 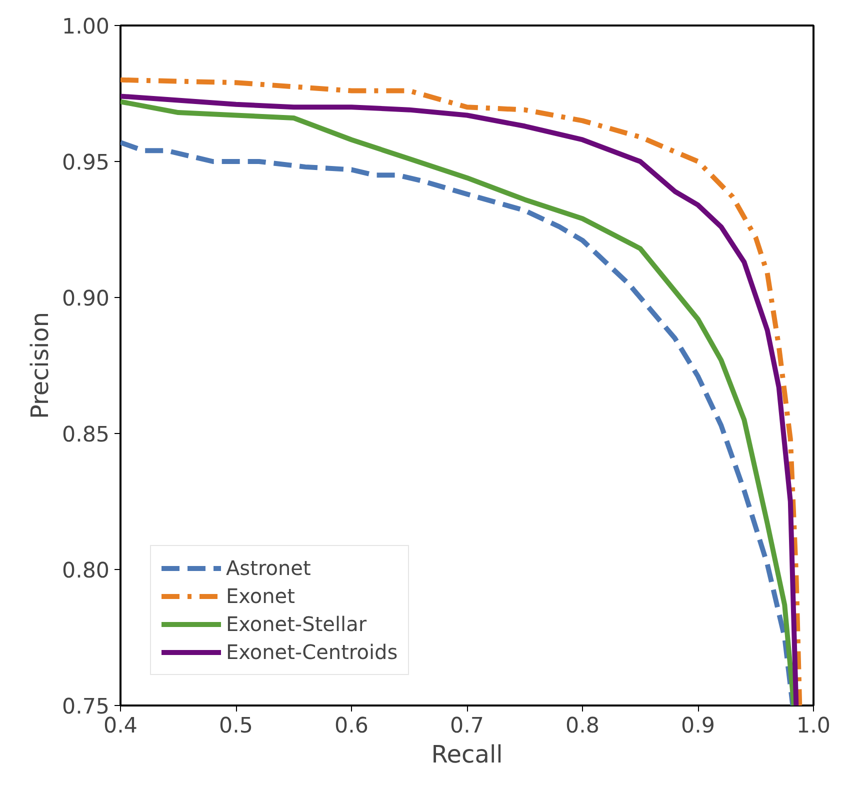 What do you see at coordinates (86, 435) in the screenshot?
I see `y-tick-label: 0.85` at bounding box center [86, 435].